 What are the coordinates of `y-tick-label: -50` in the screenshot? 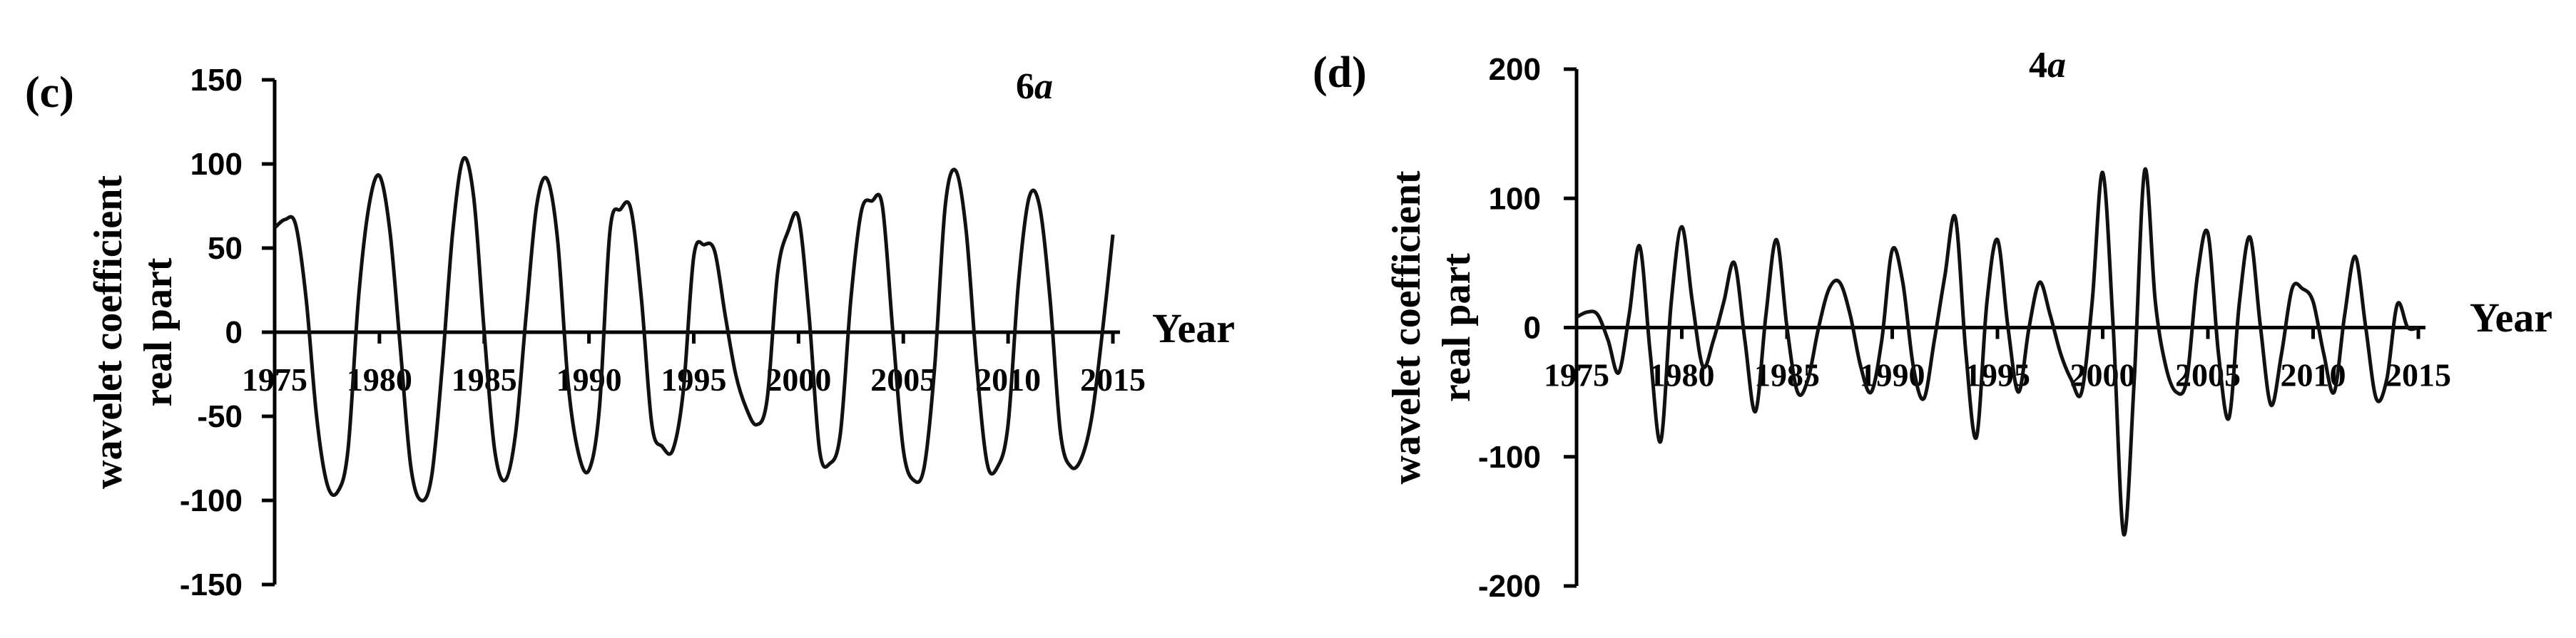 It's located at (220, 416).